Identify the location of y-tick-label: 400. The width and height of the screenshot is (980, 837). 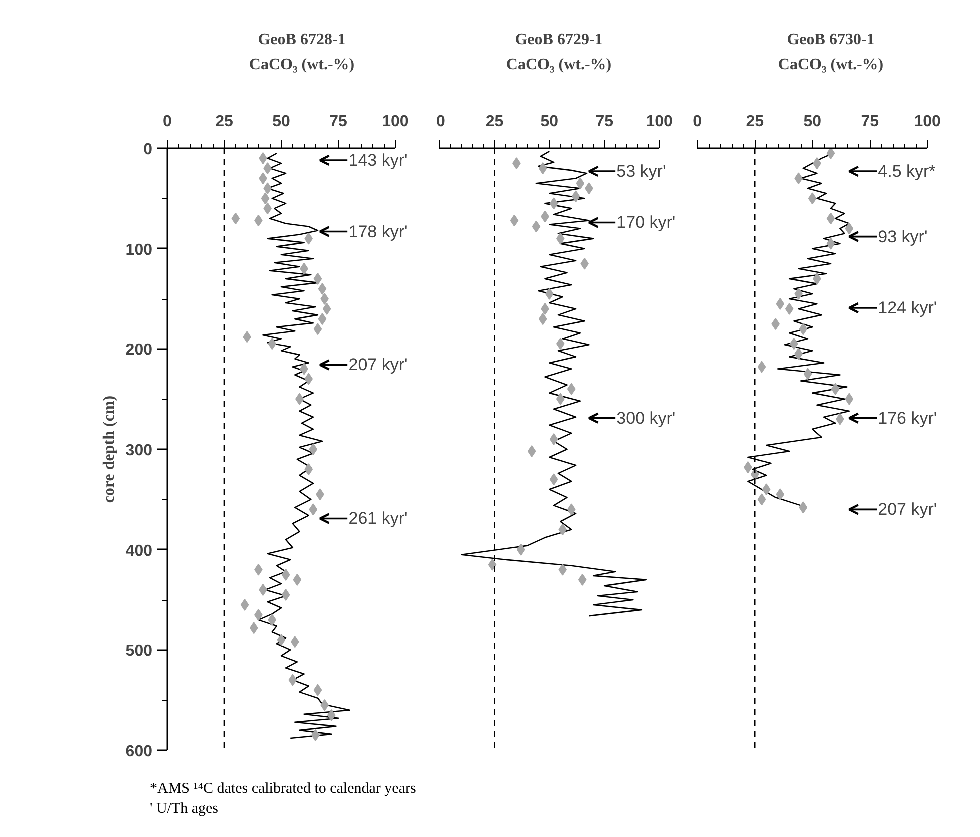
(139, 551).